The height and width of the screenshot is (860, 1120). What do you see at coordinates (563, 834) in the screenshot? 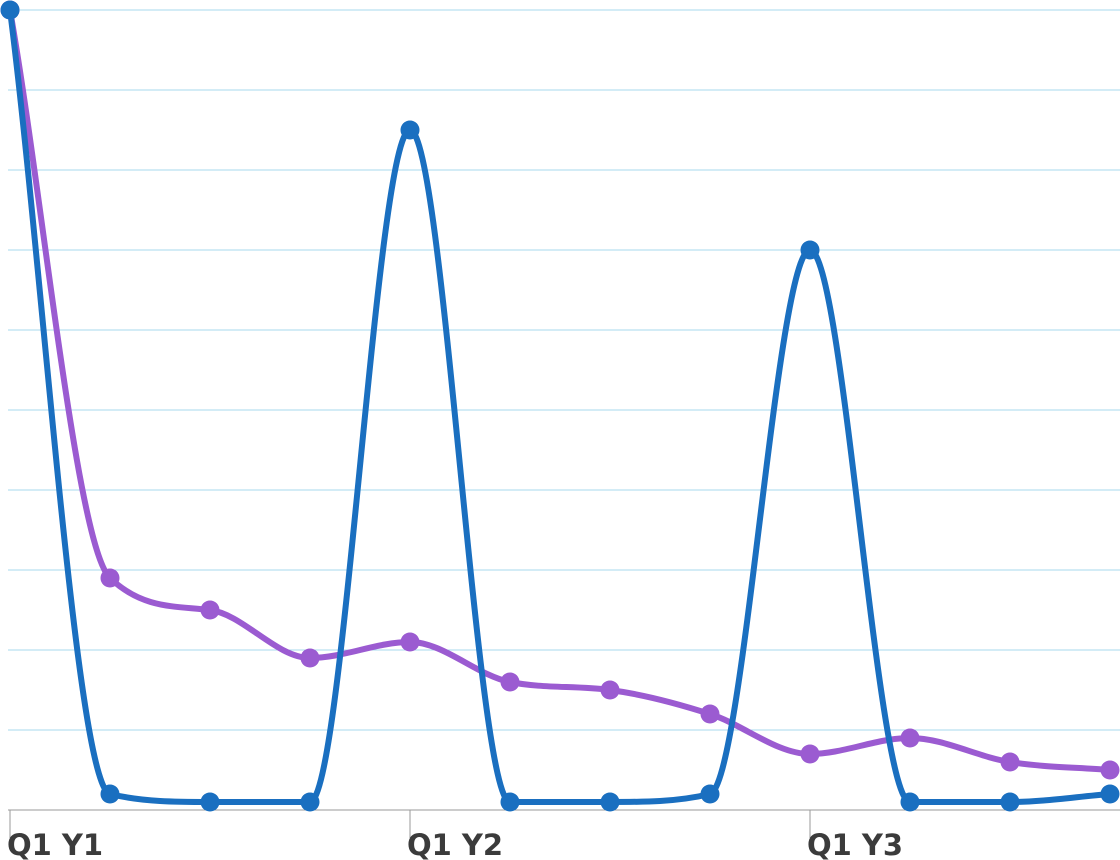
I see `x-axis: Q1 Y1 Q1 Y2 Q1 Y3` at bounding box center [563, 834].